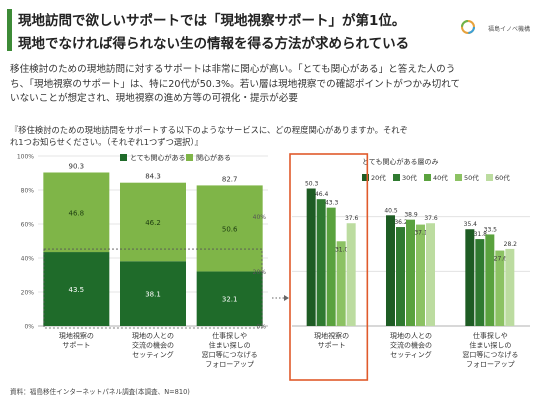 Image resolution: width=536 pixels, height=402 pixels. What do you see at coordinates (280, 298) in the screenshot?
I see `connector-arrow` at bounding box center [280, 298].